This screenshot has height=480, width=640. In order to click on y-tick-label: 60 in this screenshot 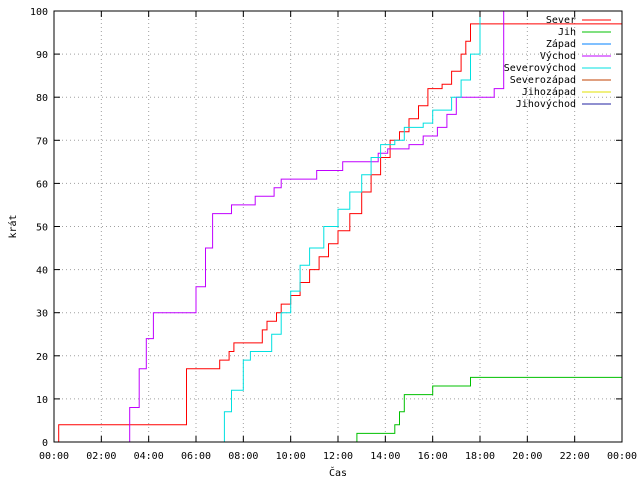, I will do `click(42, 184)`.